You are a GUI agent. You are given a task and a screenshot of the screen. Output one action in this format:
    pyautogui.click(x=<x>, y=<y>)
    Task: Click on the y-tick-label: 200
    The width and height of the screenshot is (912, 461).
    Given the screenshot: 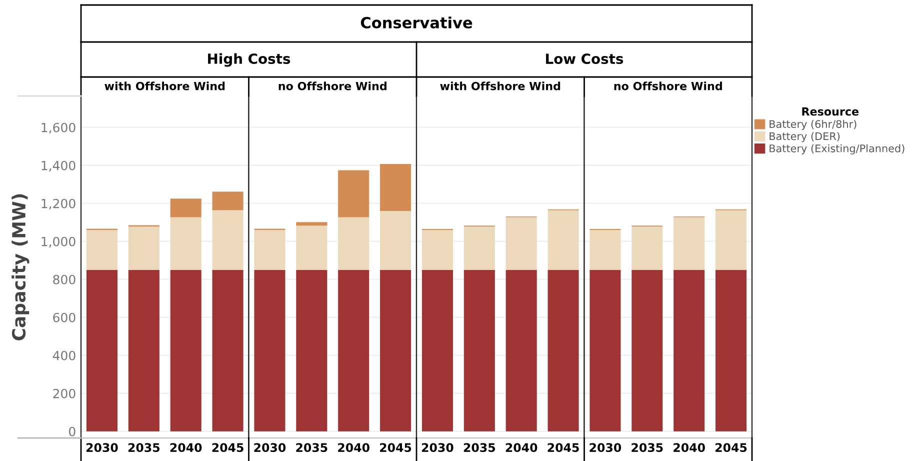 What is the action you would take?
    pyautogui.click(x=64, y=393)
    